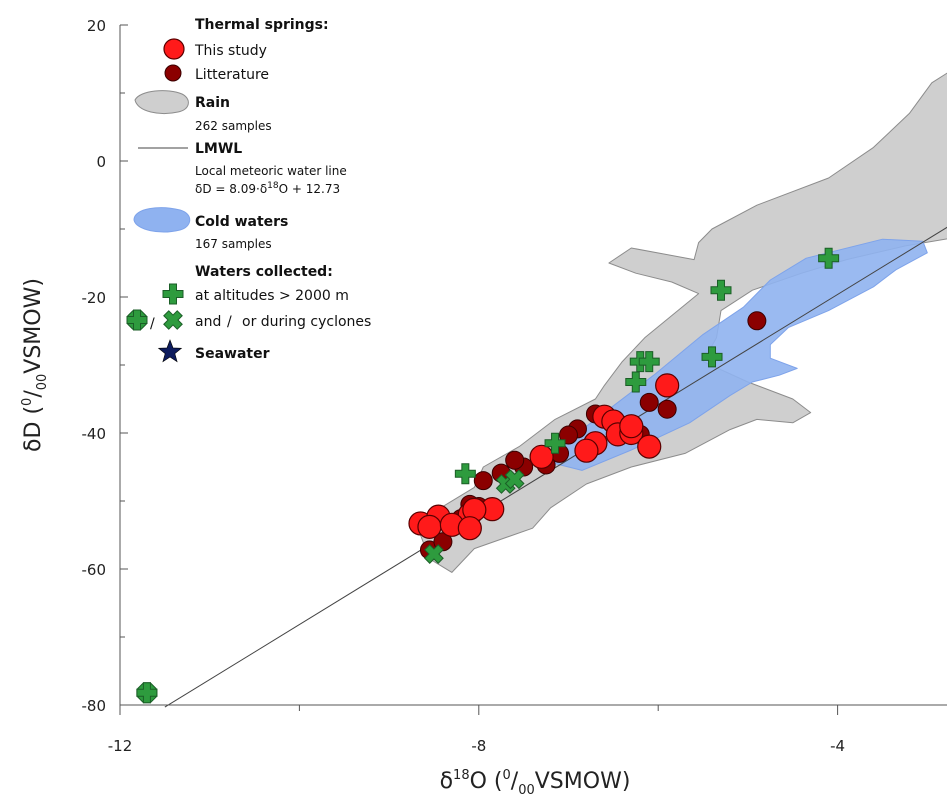  Describe the element at coordinates (212, 103) in the screenshot. I see `legend-rain-title: Rain` at that location.